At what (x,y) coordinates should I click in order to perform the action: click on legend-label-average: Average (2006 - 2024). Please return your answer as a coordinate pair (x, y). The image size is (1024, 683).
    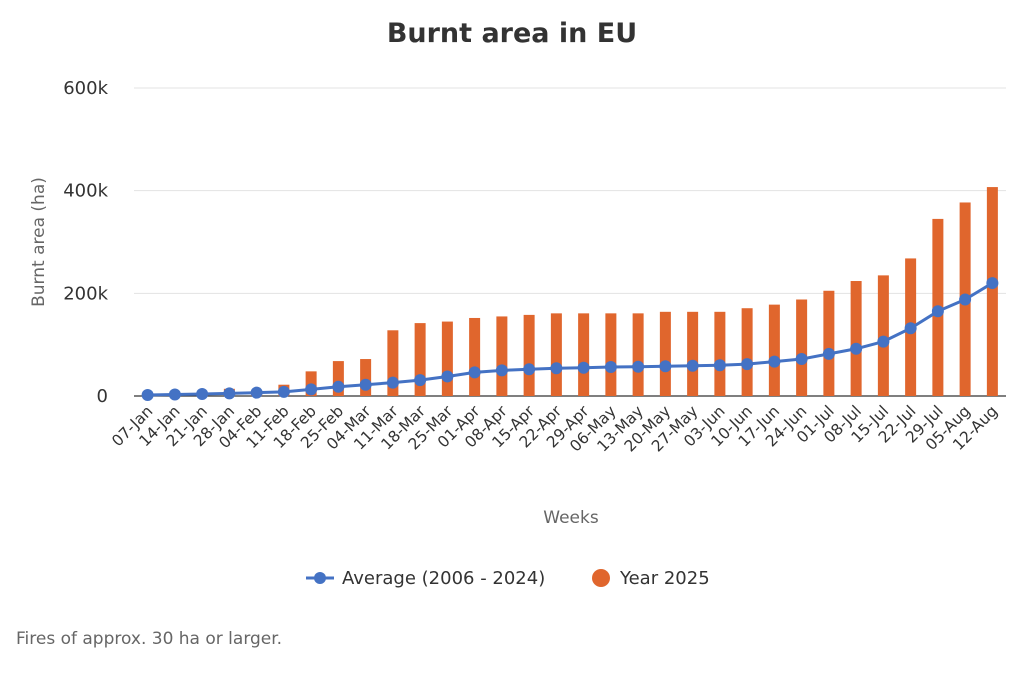
    Looking at the image, I should click on (443, 578).